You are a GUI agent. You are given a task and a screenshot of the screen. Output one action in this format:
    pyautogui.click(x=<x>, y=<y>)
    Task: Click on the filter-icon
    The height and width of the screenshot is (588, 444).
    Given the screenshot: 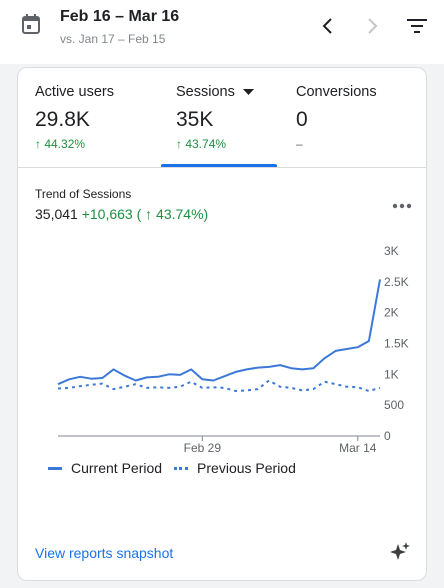 What is the action you would take?
    pyautogui.click(x=417, y=26)
    